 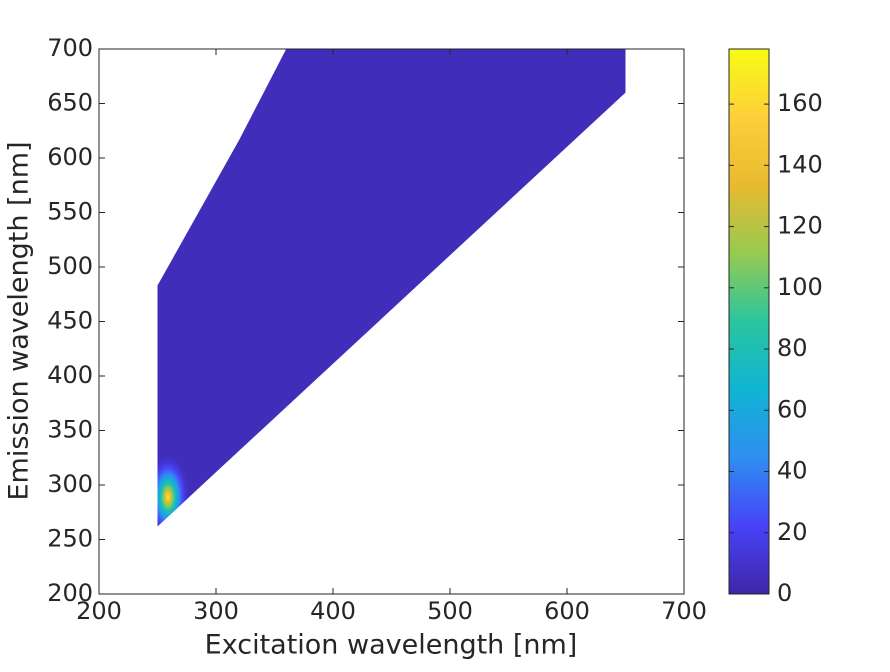 What do you see at coordinates (70, 539) in the screenshot?
I see `y-tick-label: 250` at bounding box center [70, 539].